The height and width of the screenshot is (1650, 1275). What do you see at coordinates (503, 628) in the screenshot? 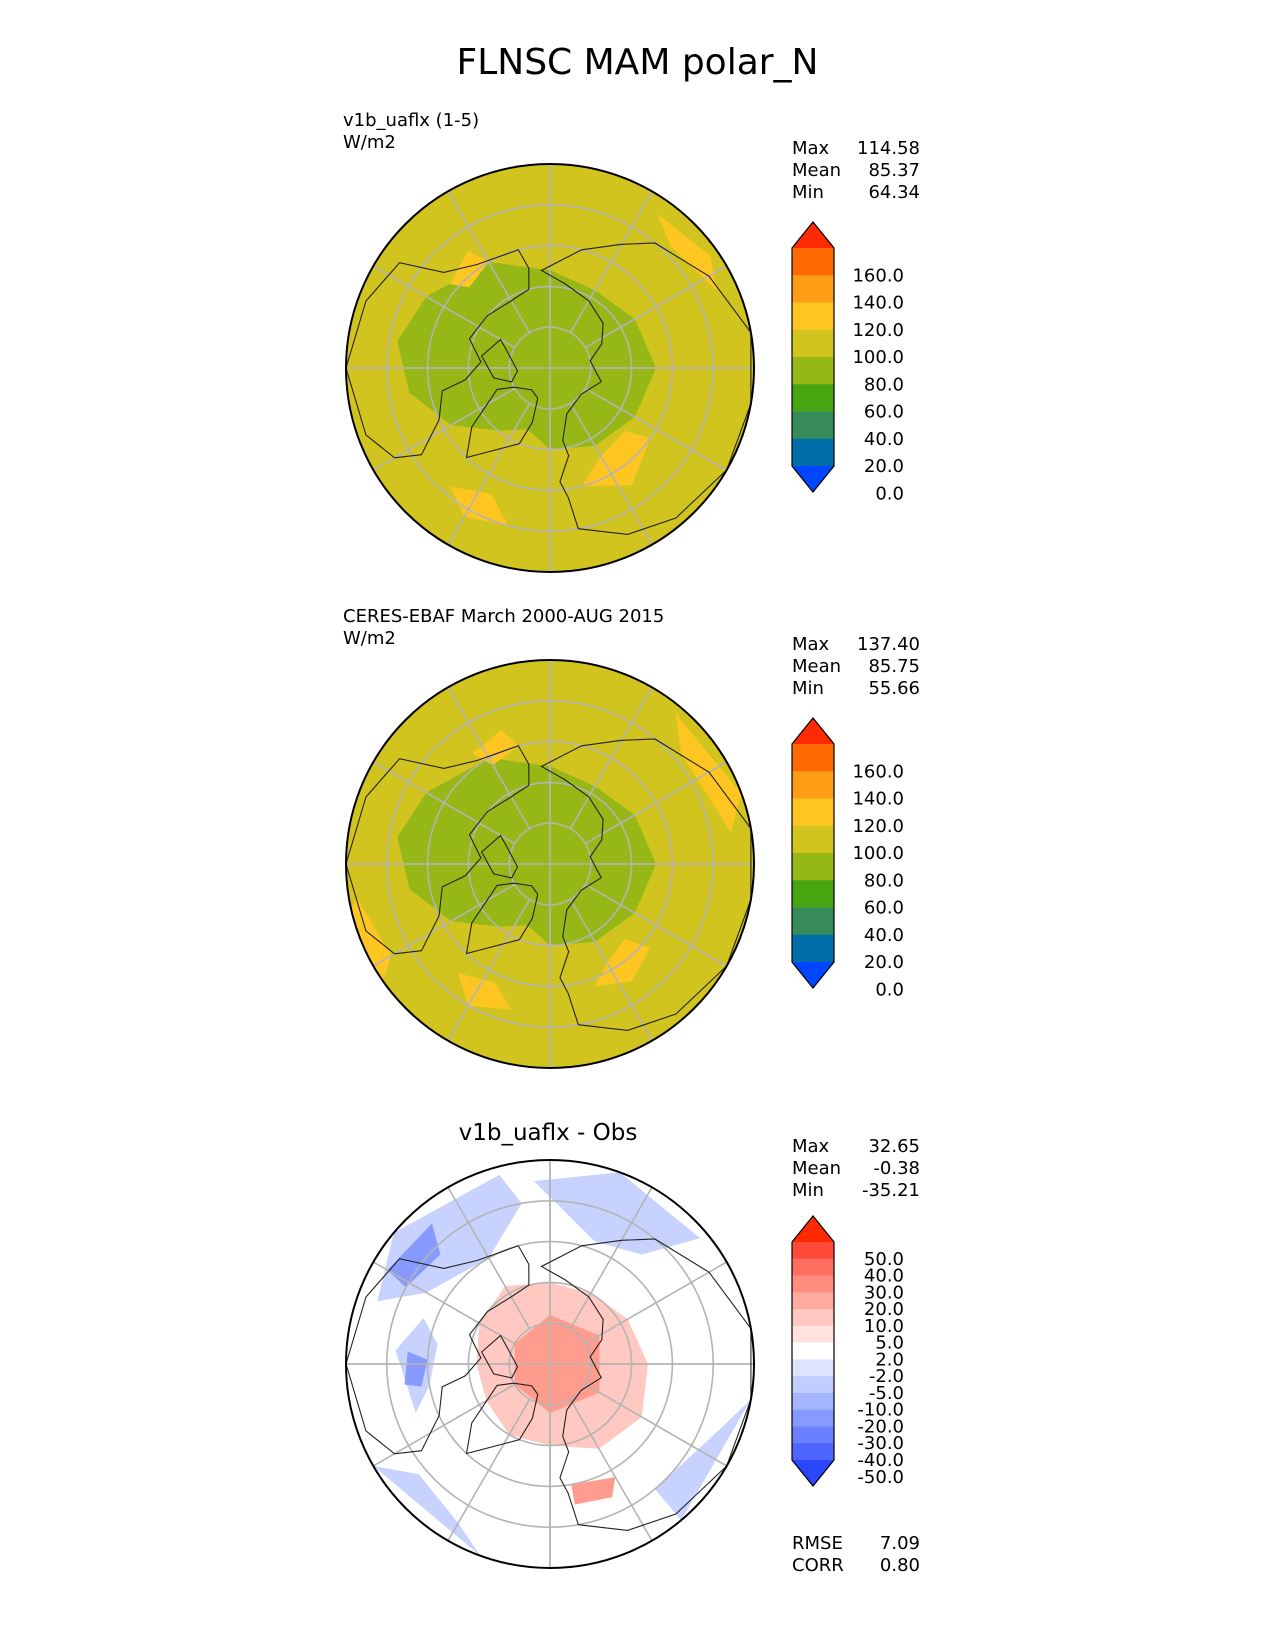
I see `panel-2-title: CERES-EBAF March 2000-AUG 2015 W/m2` at bounding box center [503, 628].